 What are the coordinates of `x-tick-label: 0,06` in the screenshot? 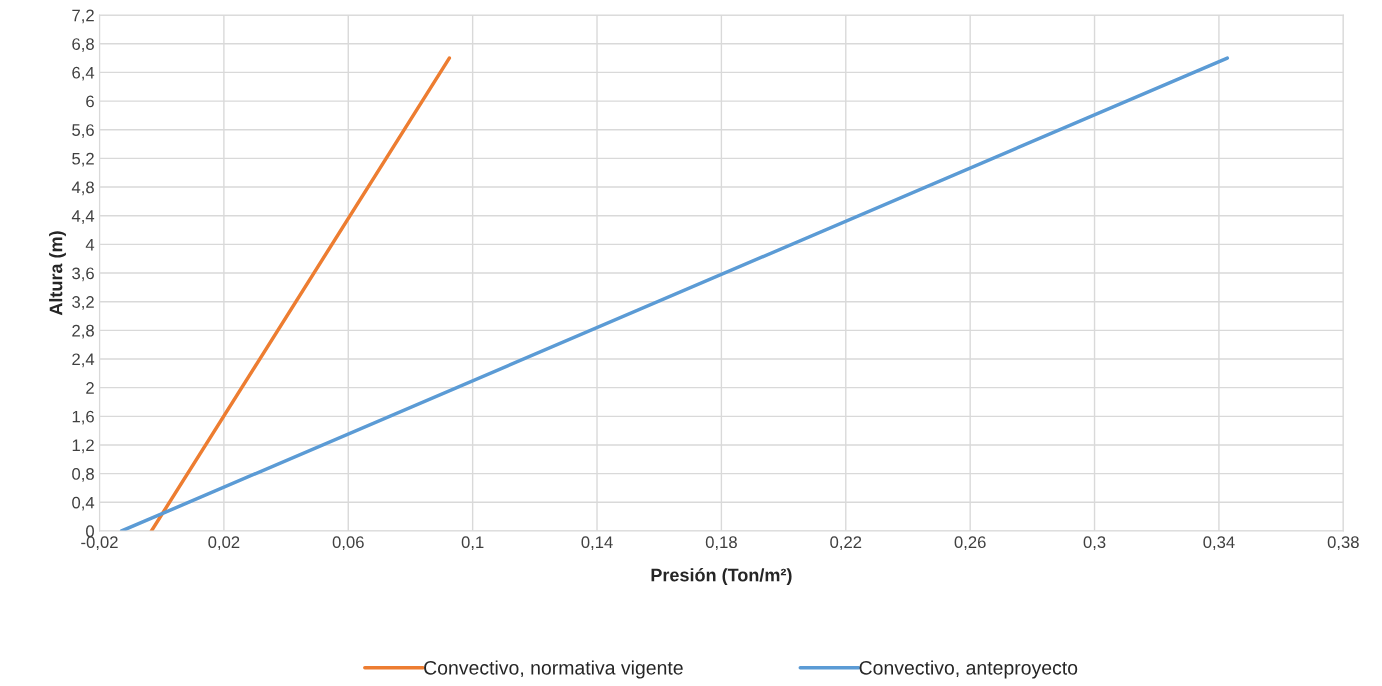 It's located at (348, 543).